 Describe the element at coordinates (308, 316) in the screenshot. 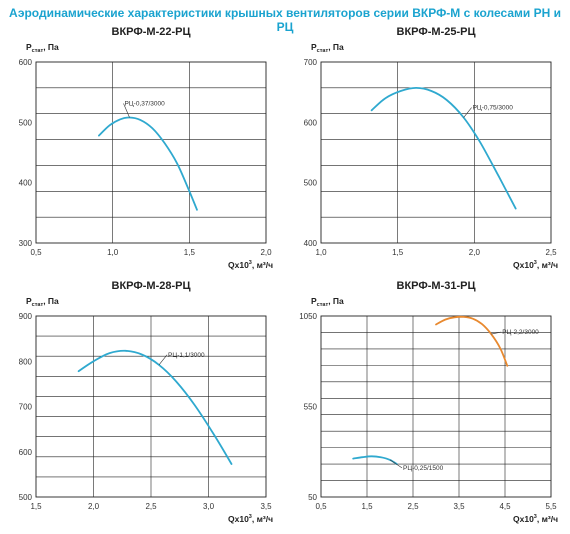

I see `y-tick-label: 1050` at that location.